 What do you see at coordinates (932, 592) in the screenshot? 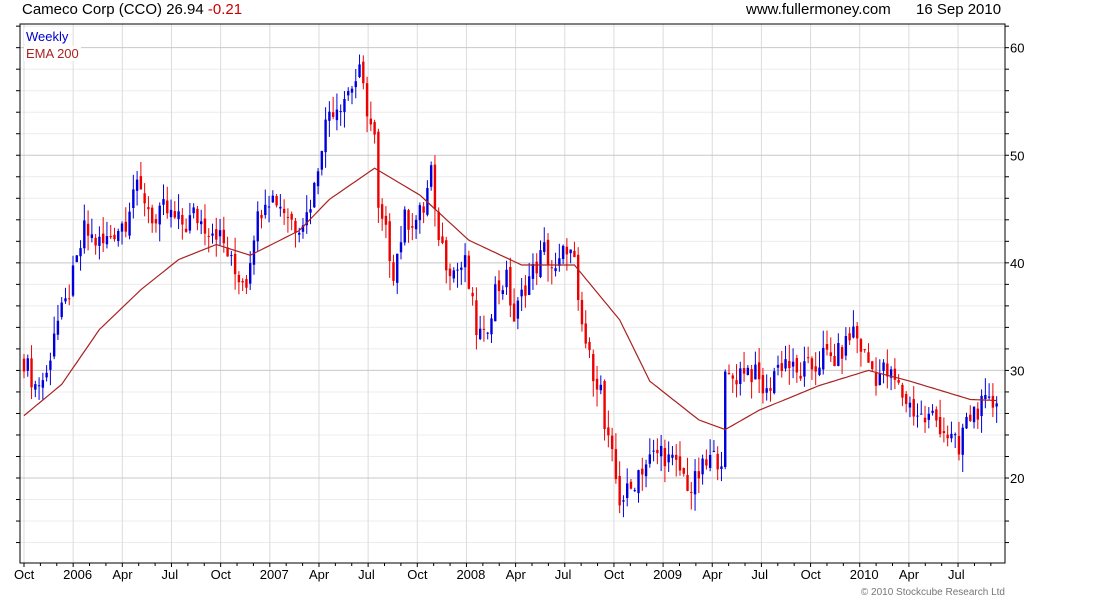
I see `copyright: © 2010 Stockcube Research Ltd` at bounding box center [932, 592].